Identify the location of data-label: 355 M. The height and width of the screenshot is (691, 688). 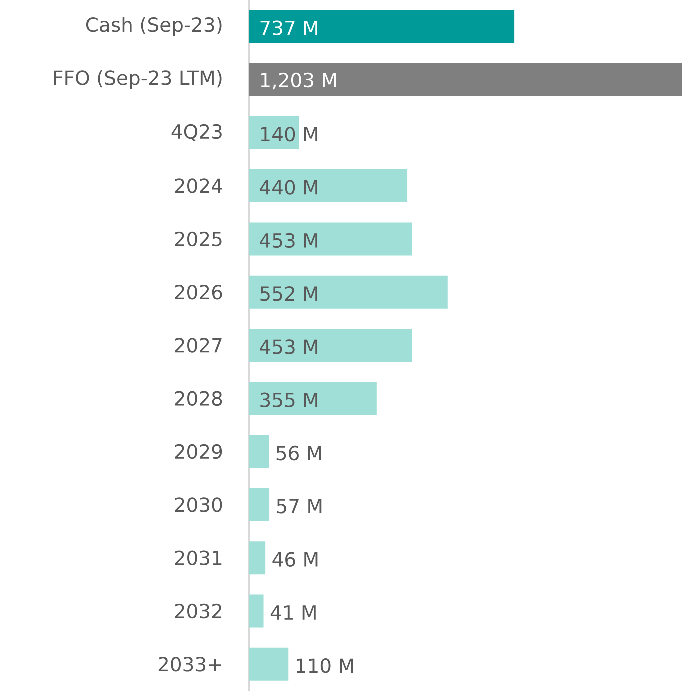
(289, 400).